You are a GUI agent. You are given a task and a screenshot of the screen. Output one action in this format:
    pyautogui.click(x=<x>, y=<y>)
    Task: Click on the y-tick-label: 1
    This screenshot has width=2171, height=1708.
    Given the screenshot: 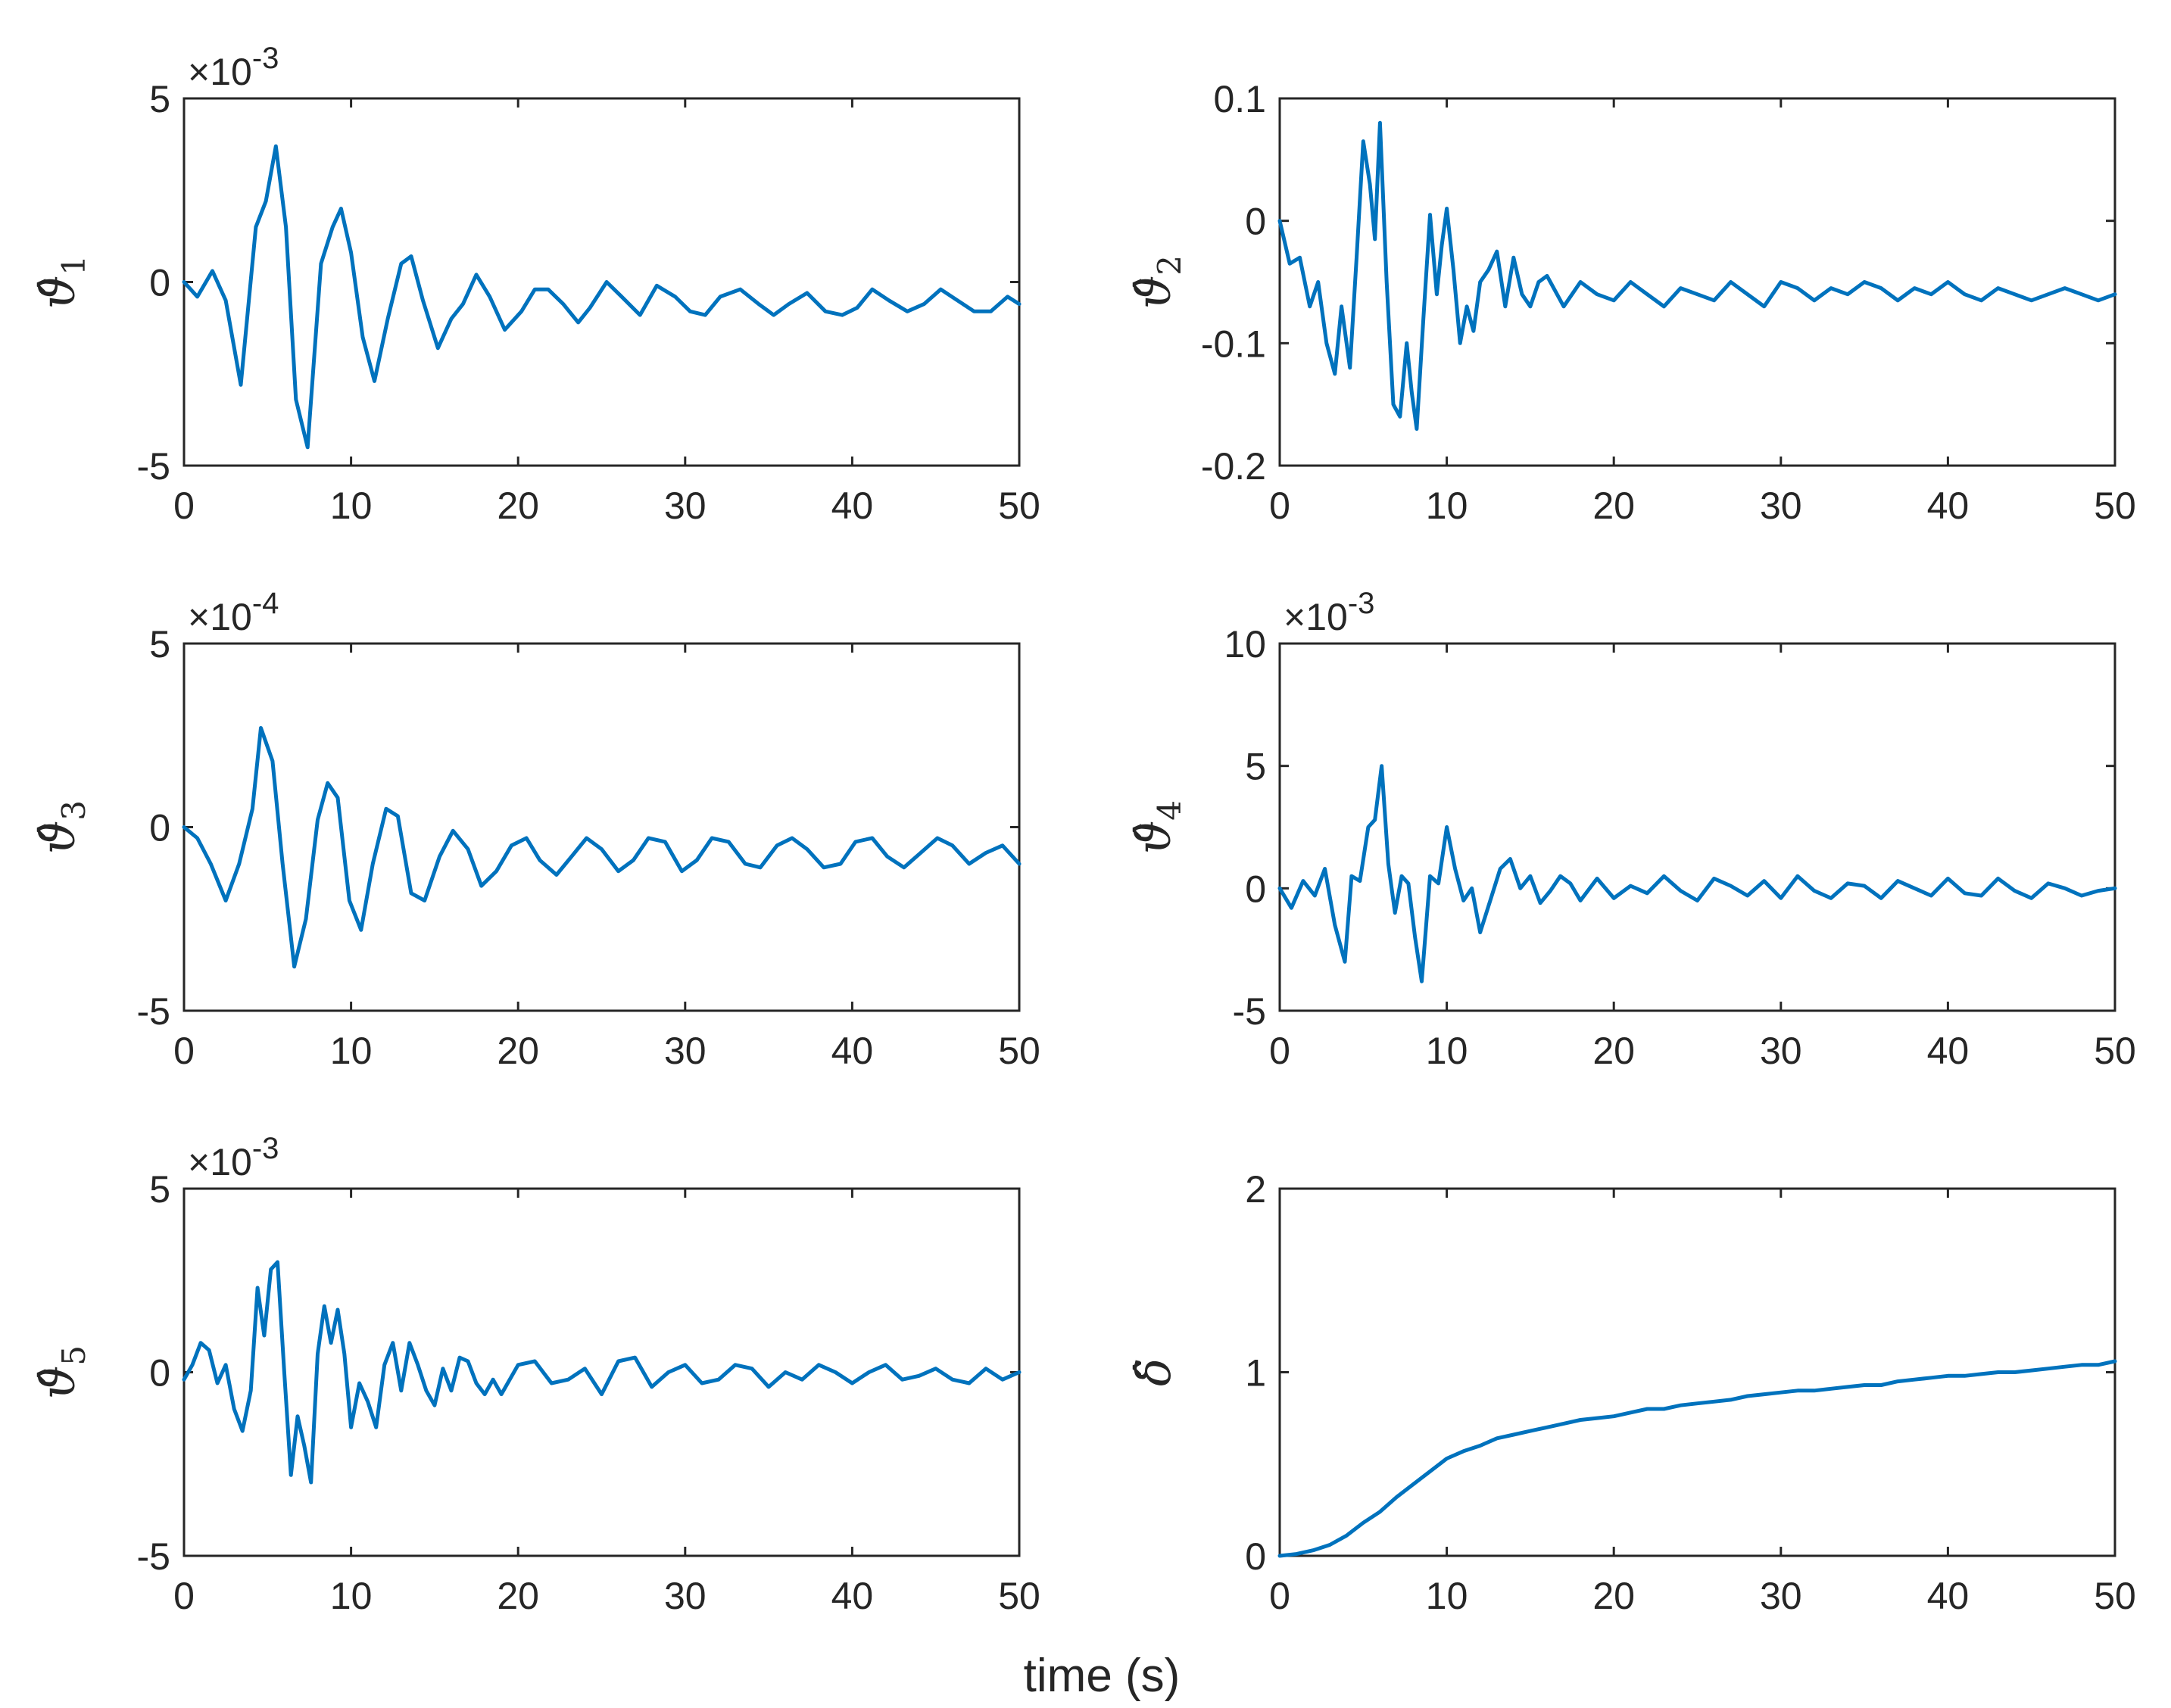 What is the action you would take?
    pyautogui.click(x=1255, y=1373)
    